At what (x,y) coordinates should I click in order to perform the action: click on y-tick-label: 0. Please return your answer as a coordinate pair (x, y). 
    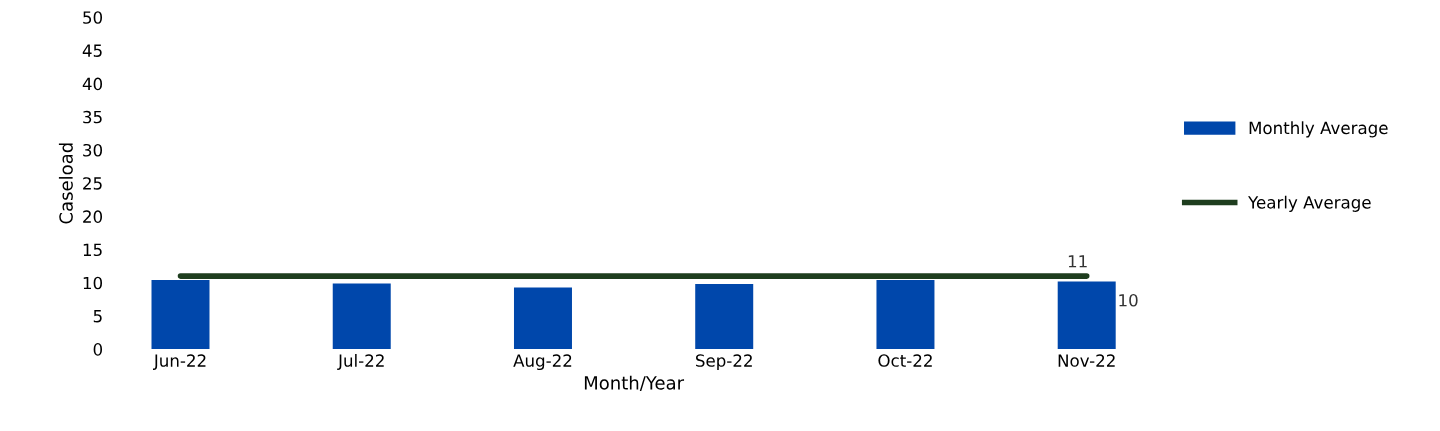
    Looking at the image, I should click on (98, 349).